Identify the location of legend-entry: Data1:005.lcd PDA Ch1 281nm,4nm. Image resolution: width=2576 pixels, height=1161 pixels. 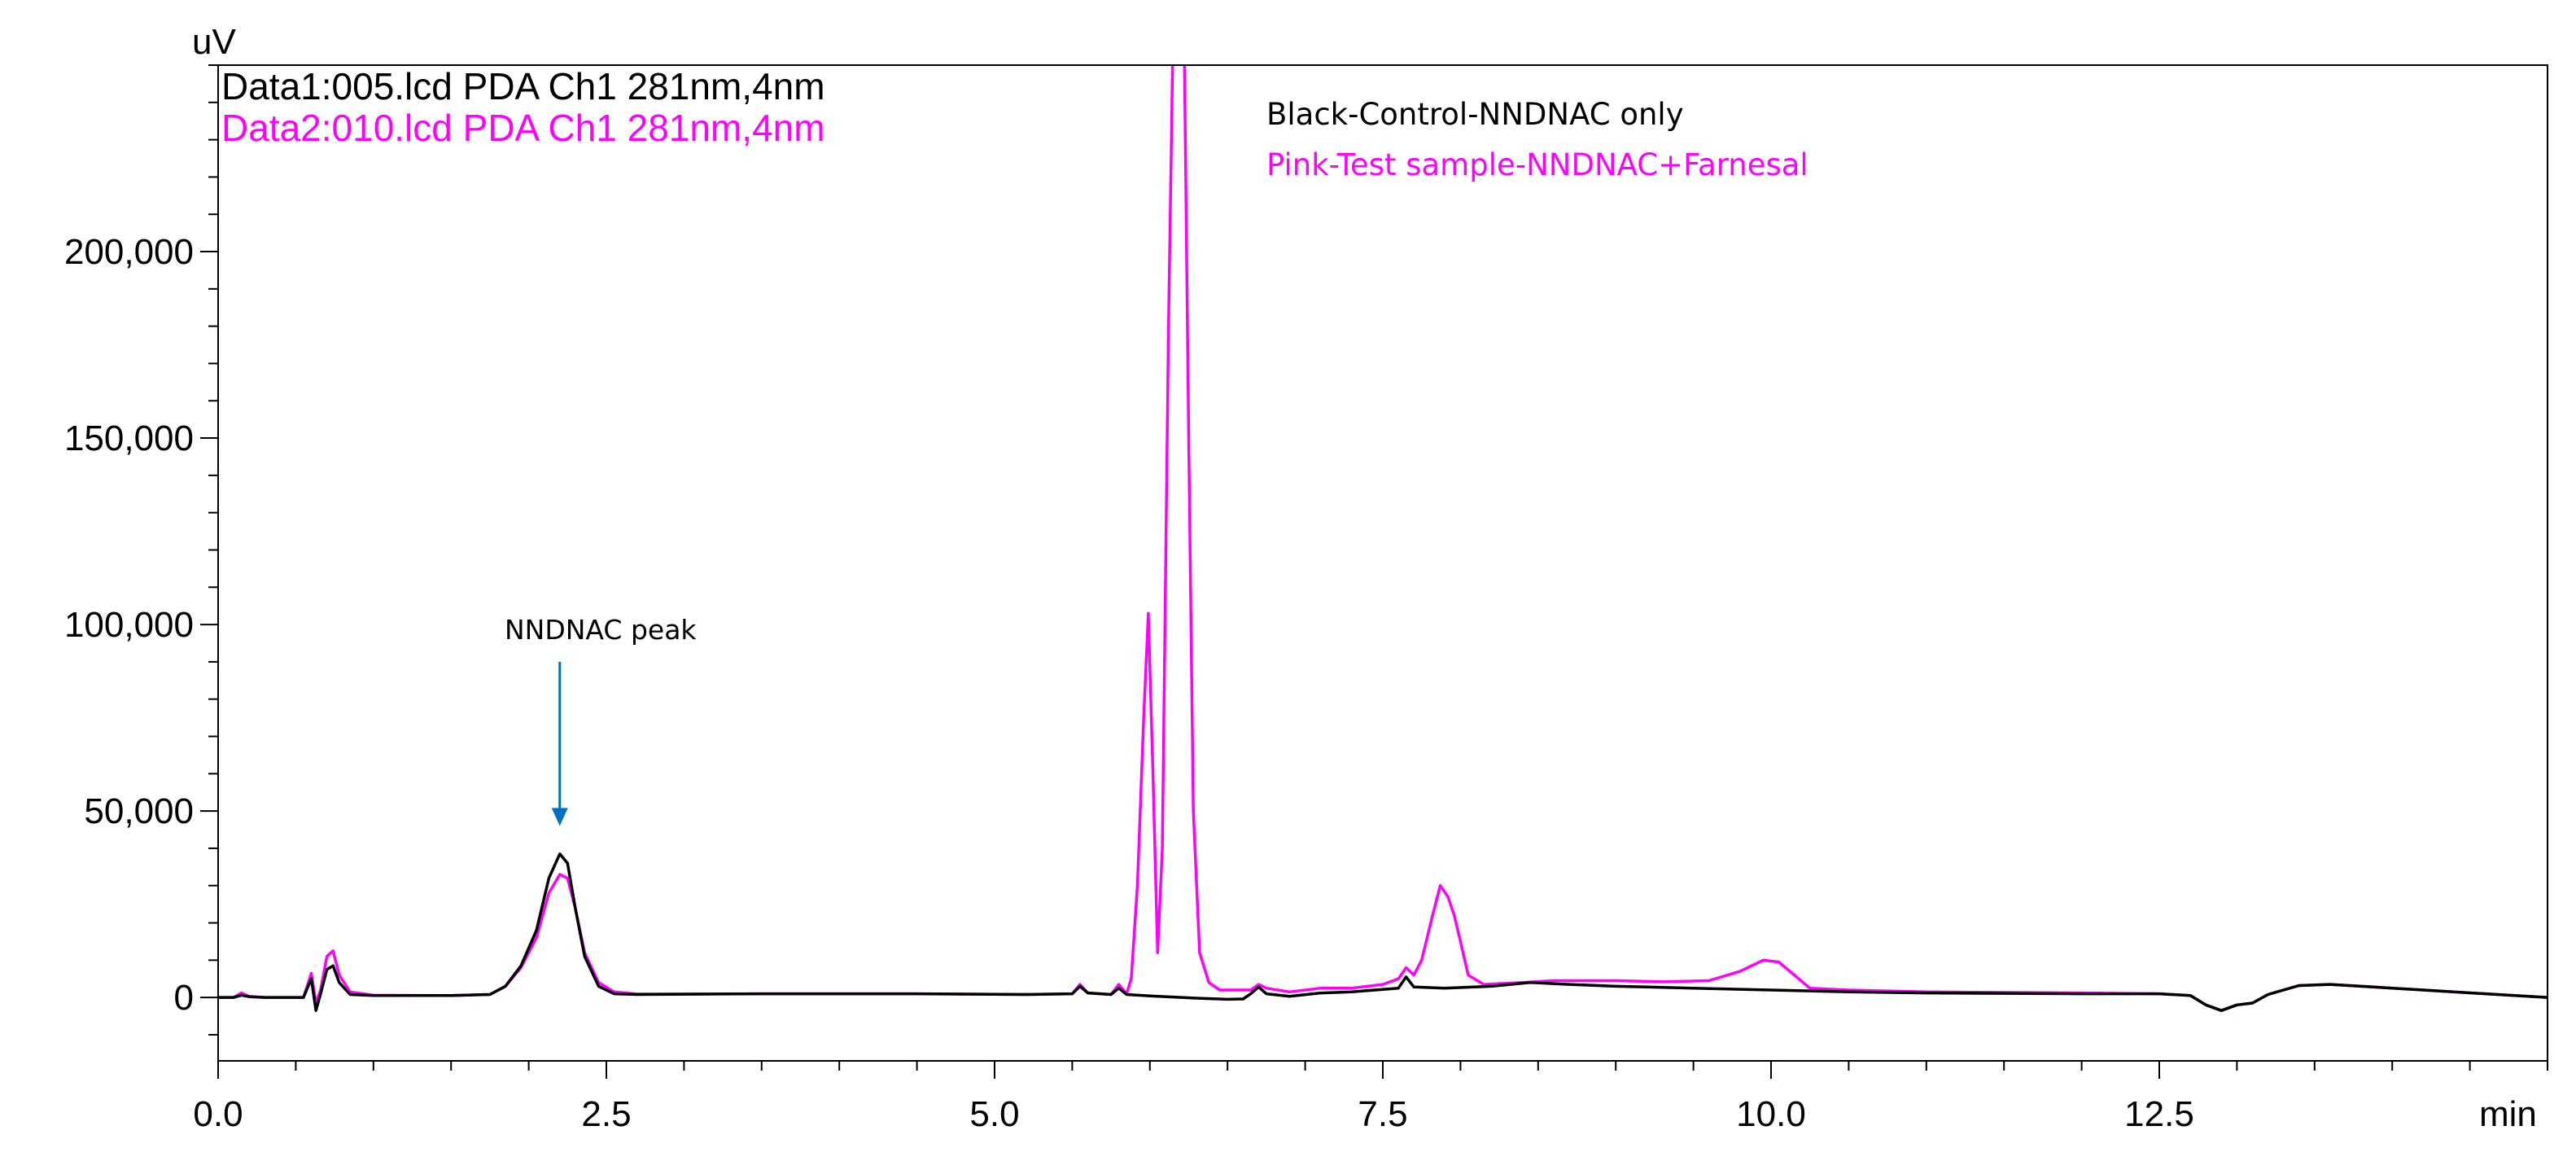
(523, 86).